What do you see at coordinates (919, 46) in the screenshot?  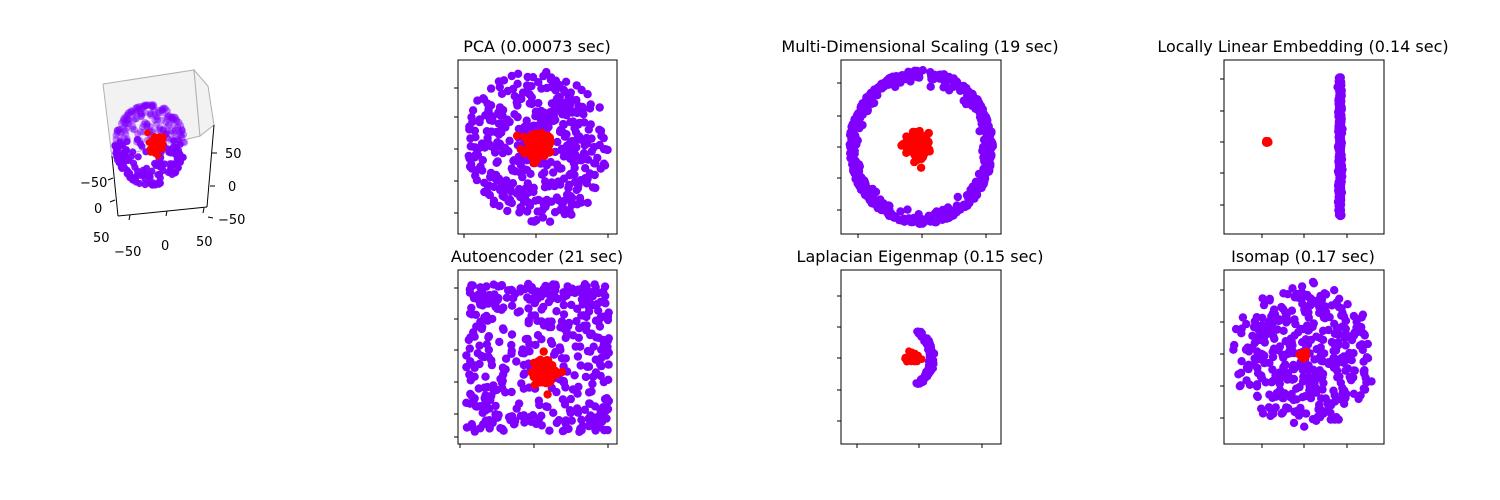 I see `panel-mds-title: Multi-Dimensional Scaling (19 sec)` at bounding box center [919, 46].